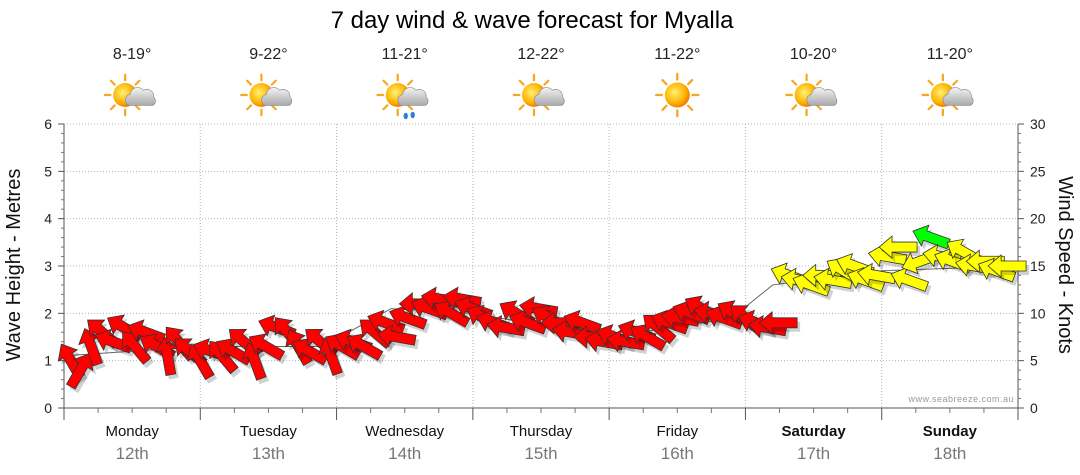 Image resolution: width=1080 pixels, height=475 pixels. Describe the element at coordinates (677, 431) in the screenshot. I see `day-name-label: Friday` at that location.